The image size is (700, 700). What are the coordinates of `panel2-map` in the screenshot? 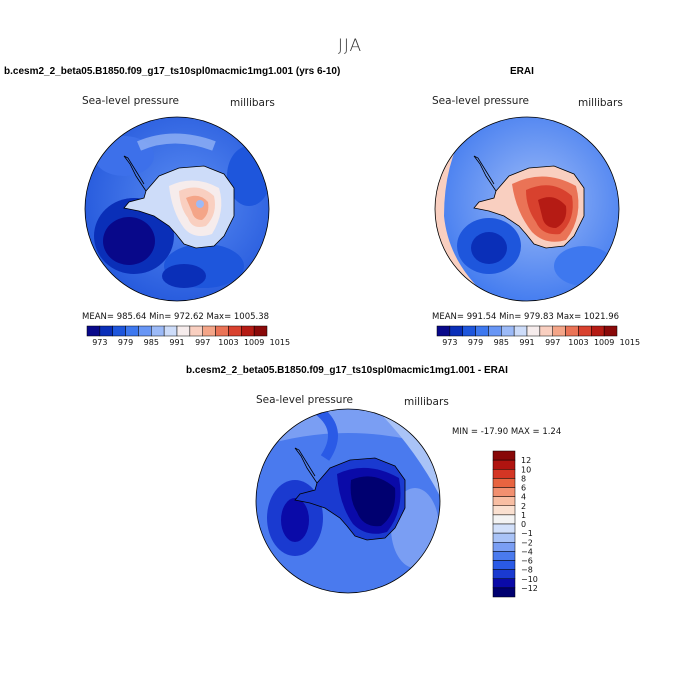 It's located at (527, 209).